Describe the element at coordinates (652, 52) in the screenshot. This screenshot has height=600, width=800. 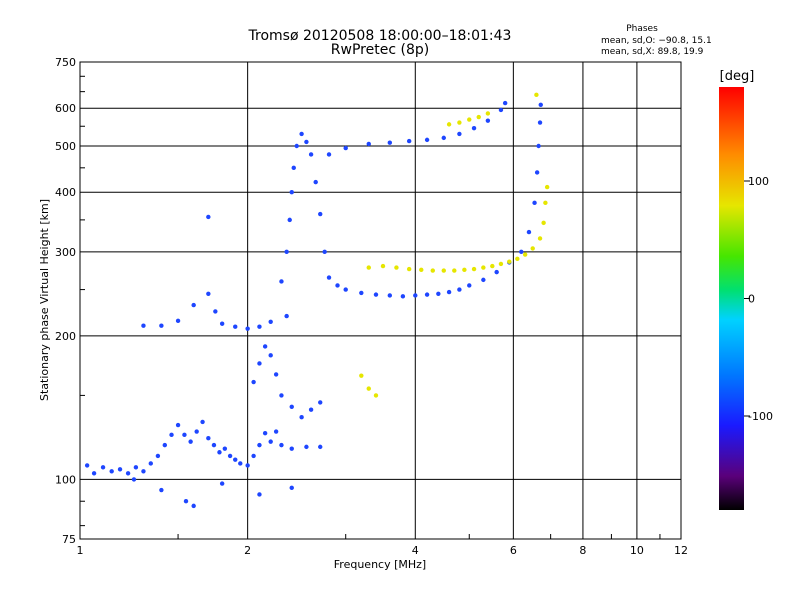
I see `phases-x-line: mean, sd,X: 89.8, 19.9` at that location.